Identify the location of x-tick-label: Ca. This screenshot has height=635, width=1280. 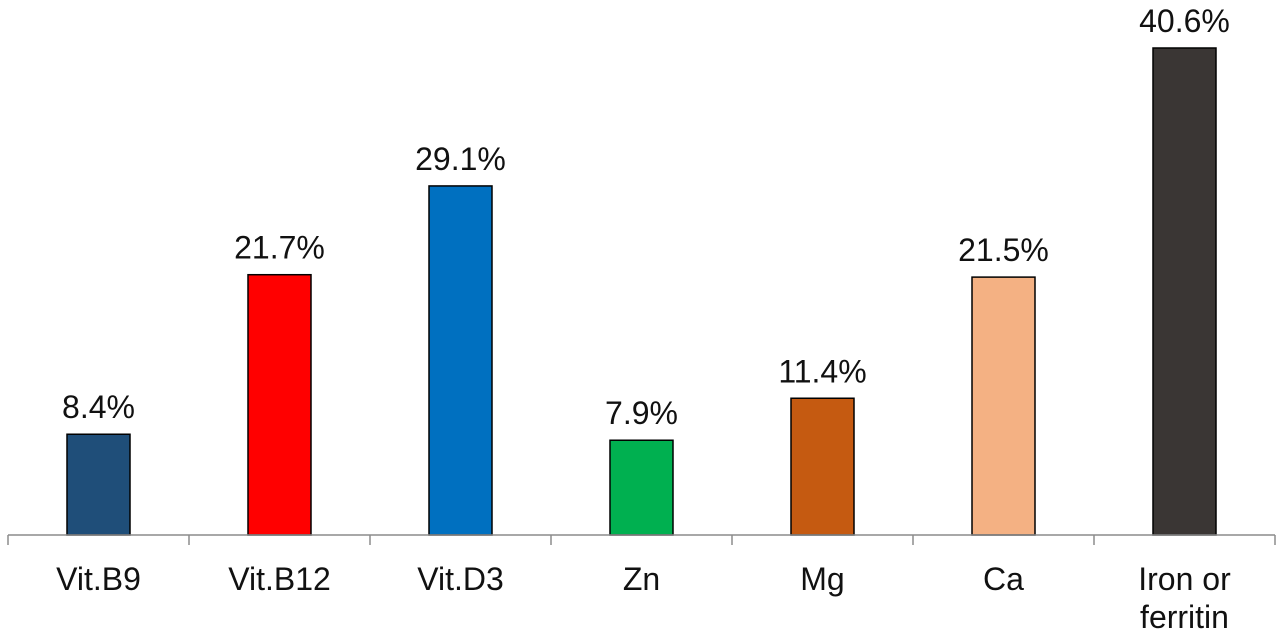
(1003, 579).